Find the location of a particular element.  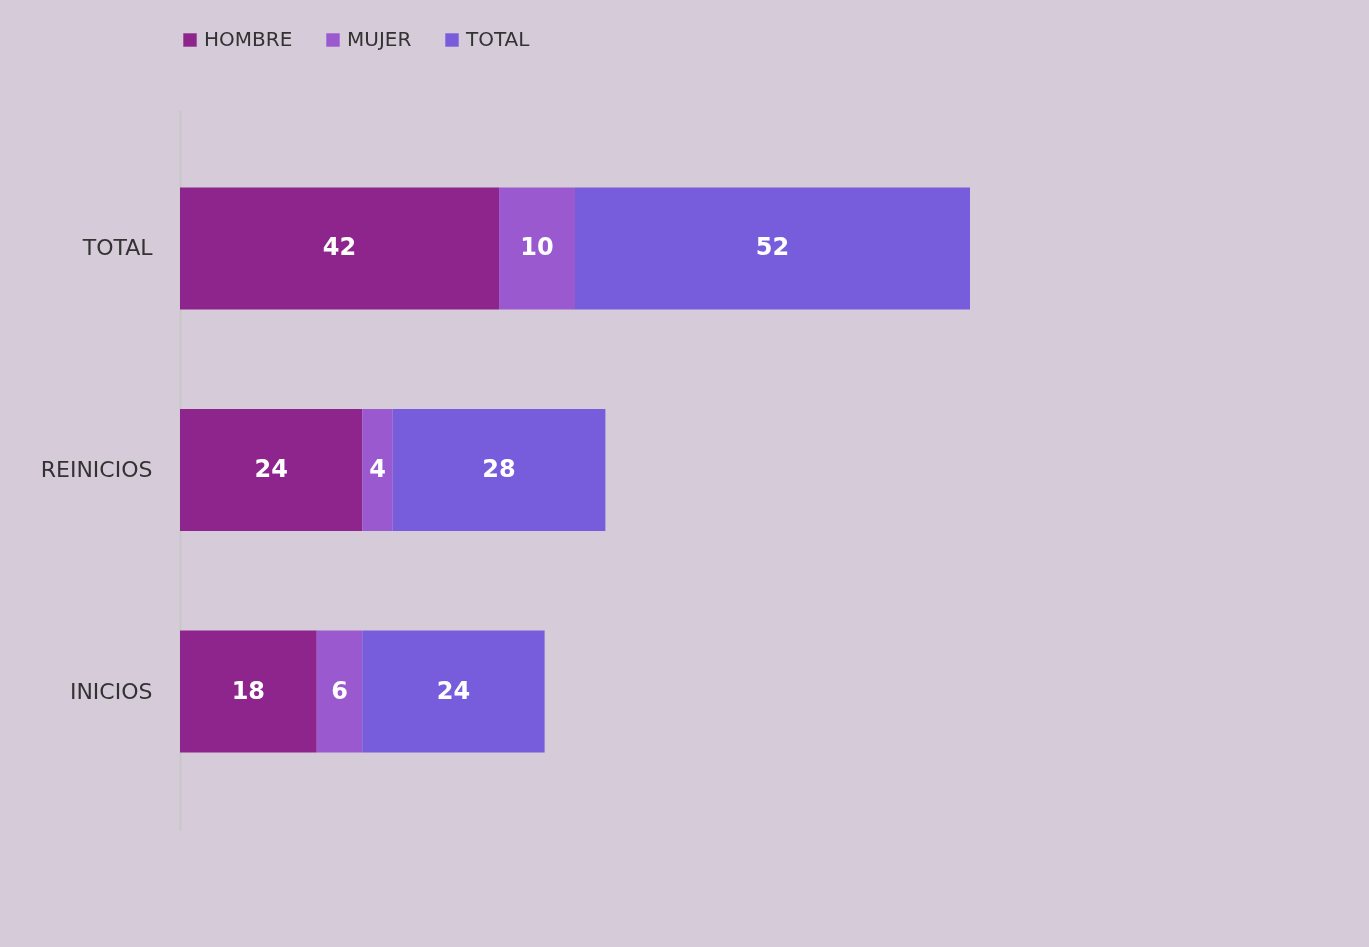

data-label: 42 is located at coordinates (339, 247).